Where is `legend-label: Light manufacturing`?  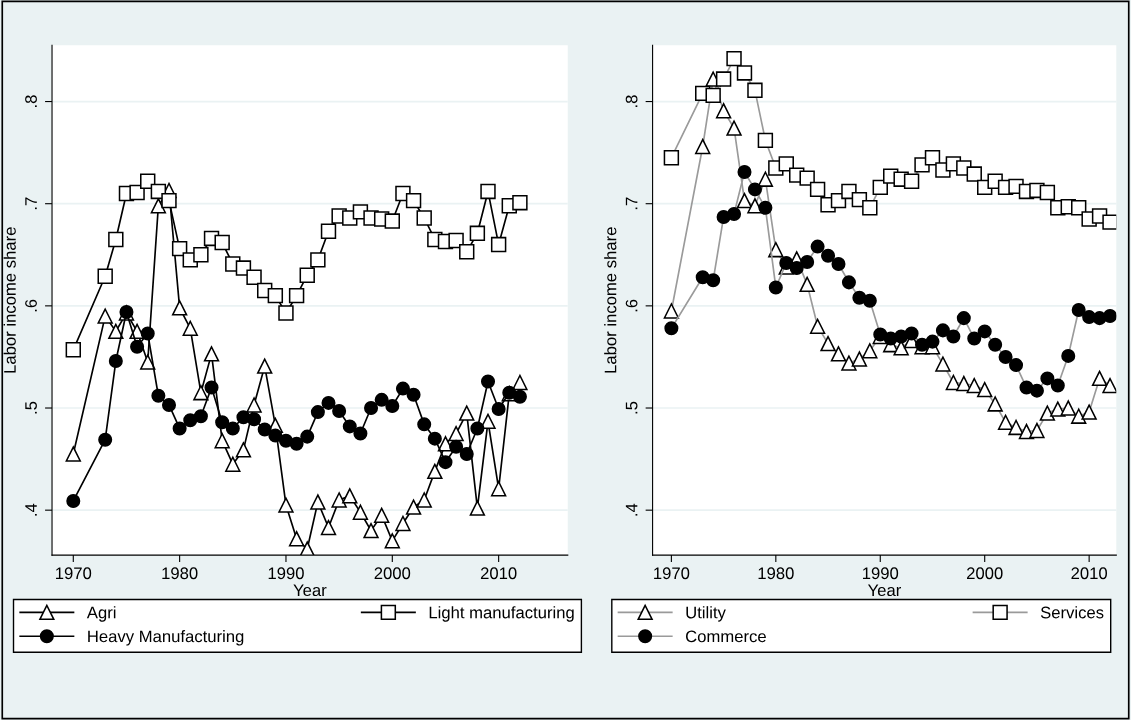
legend-label: Light manufacturing is located at coordinates (501, 614).